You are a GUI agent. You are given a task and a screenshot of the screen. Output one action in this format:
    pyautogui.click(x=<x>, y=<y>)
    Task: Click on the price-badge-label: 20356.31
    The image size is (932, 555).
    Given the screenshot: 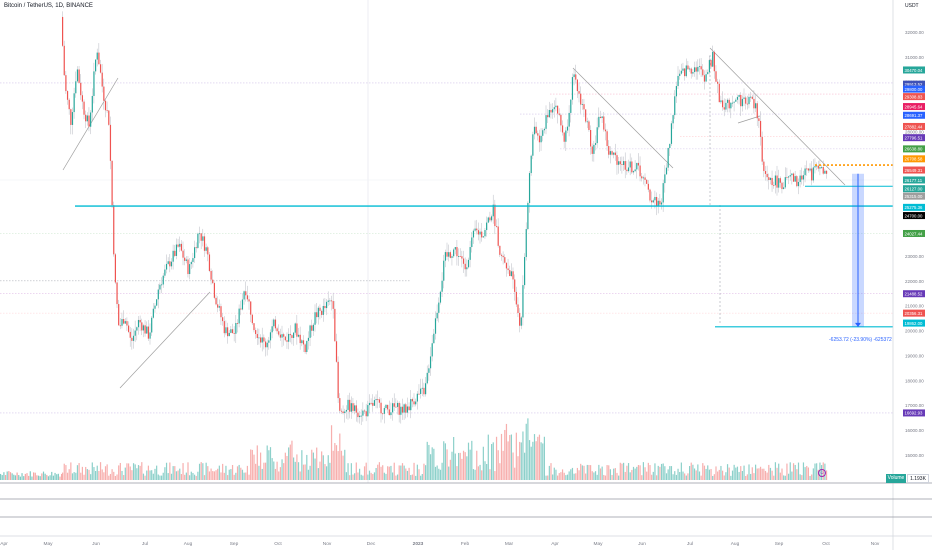 What is the action you would take?
    pyautogui.click(x=914, y=313)
    